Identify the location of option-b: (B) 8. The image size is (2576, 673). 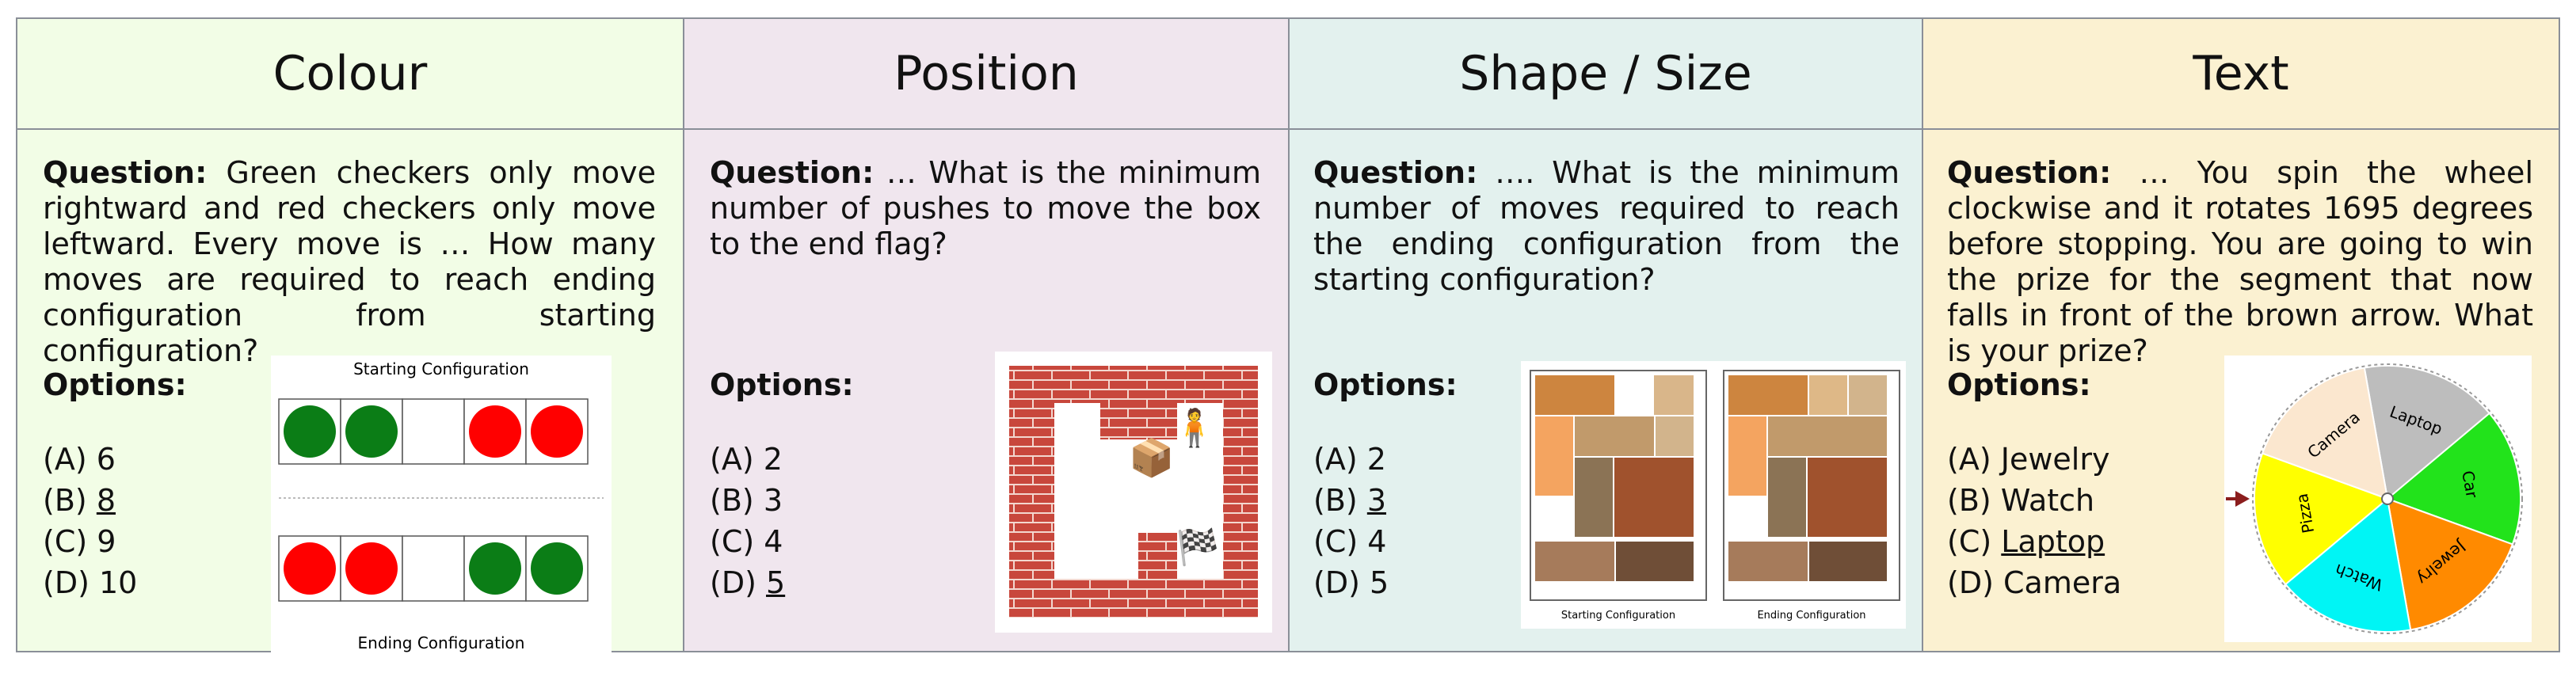
(79, 500).